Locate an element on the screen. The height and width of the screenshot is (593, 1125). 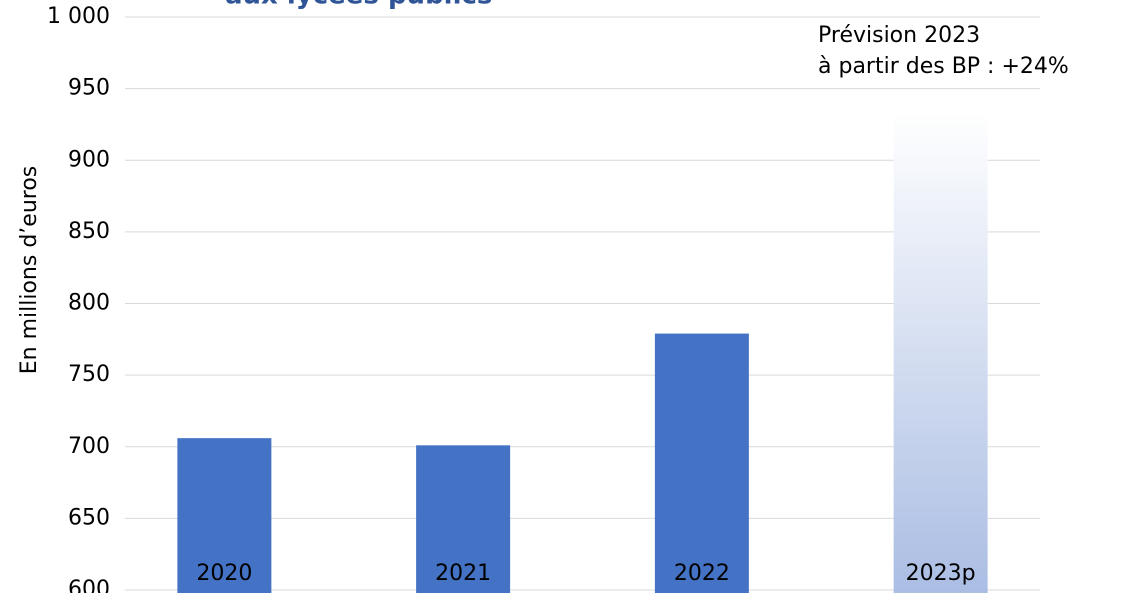
y-axis-label: En millions d’euros is located at coordinates (29, 270).